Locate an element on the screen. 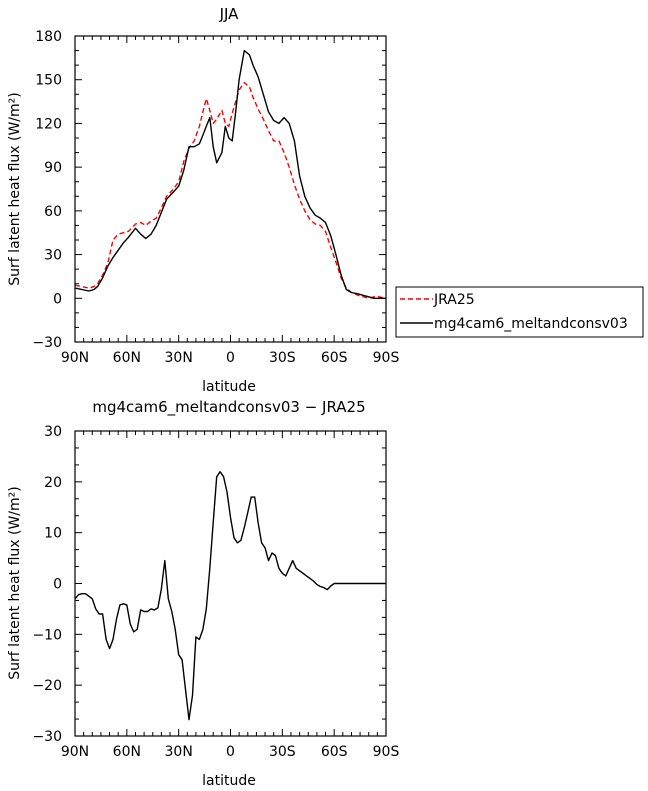 The image size is (648, 791). y-tick-label: 20 is located at coordinates (53, 483).